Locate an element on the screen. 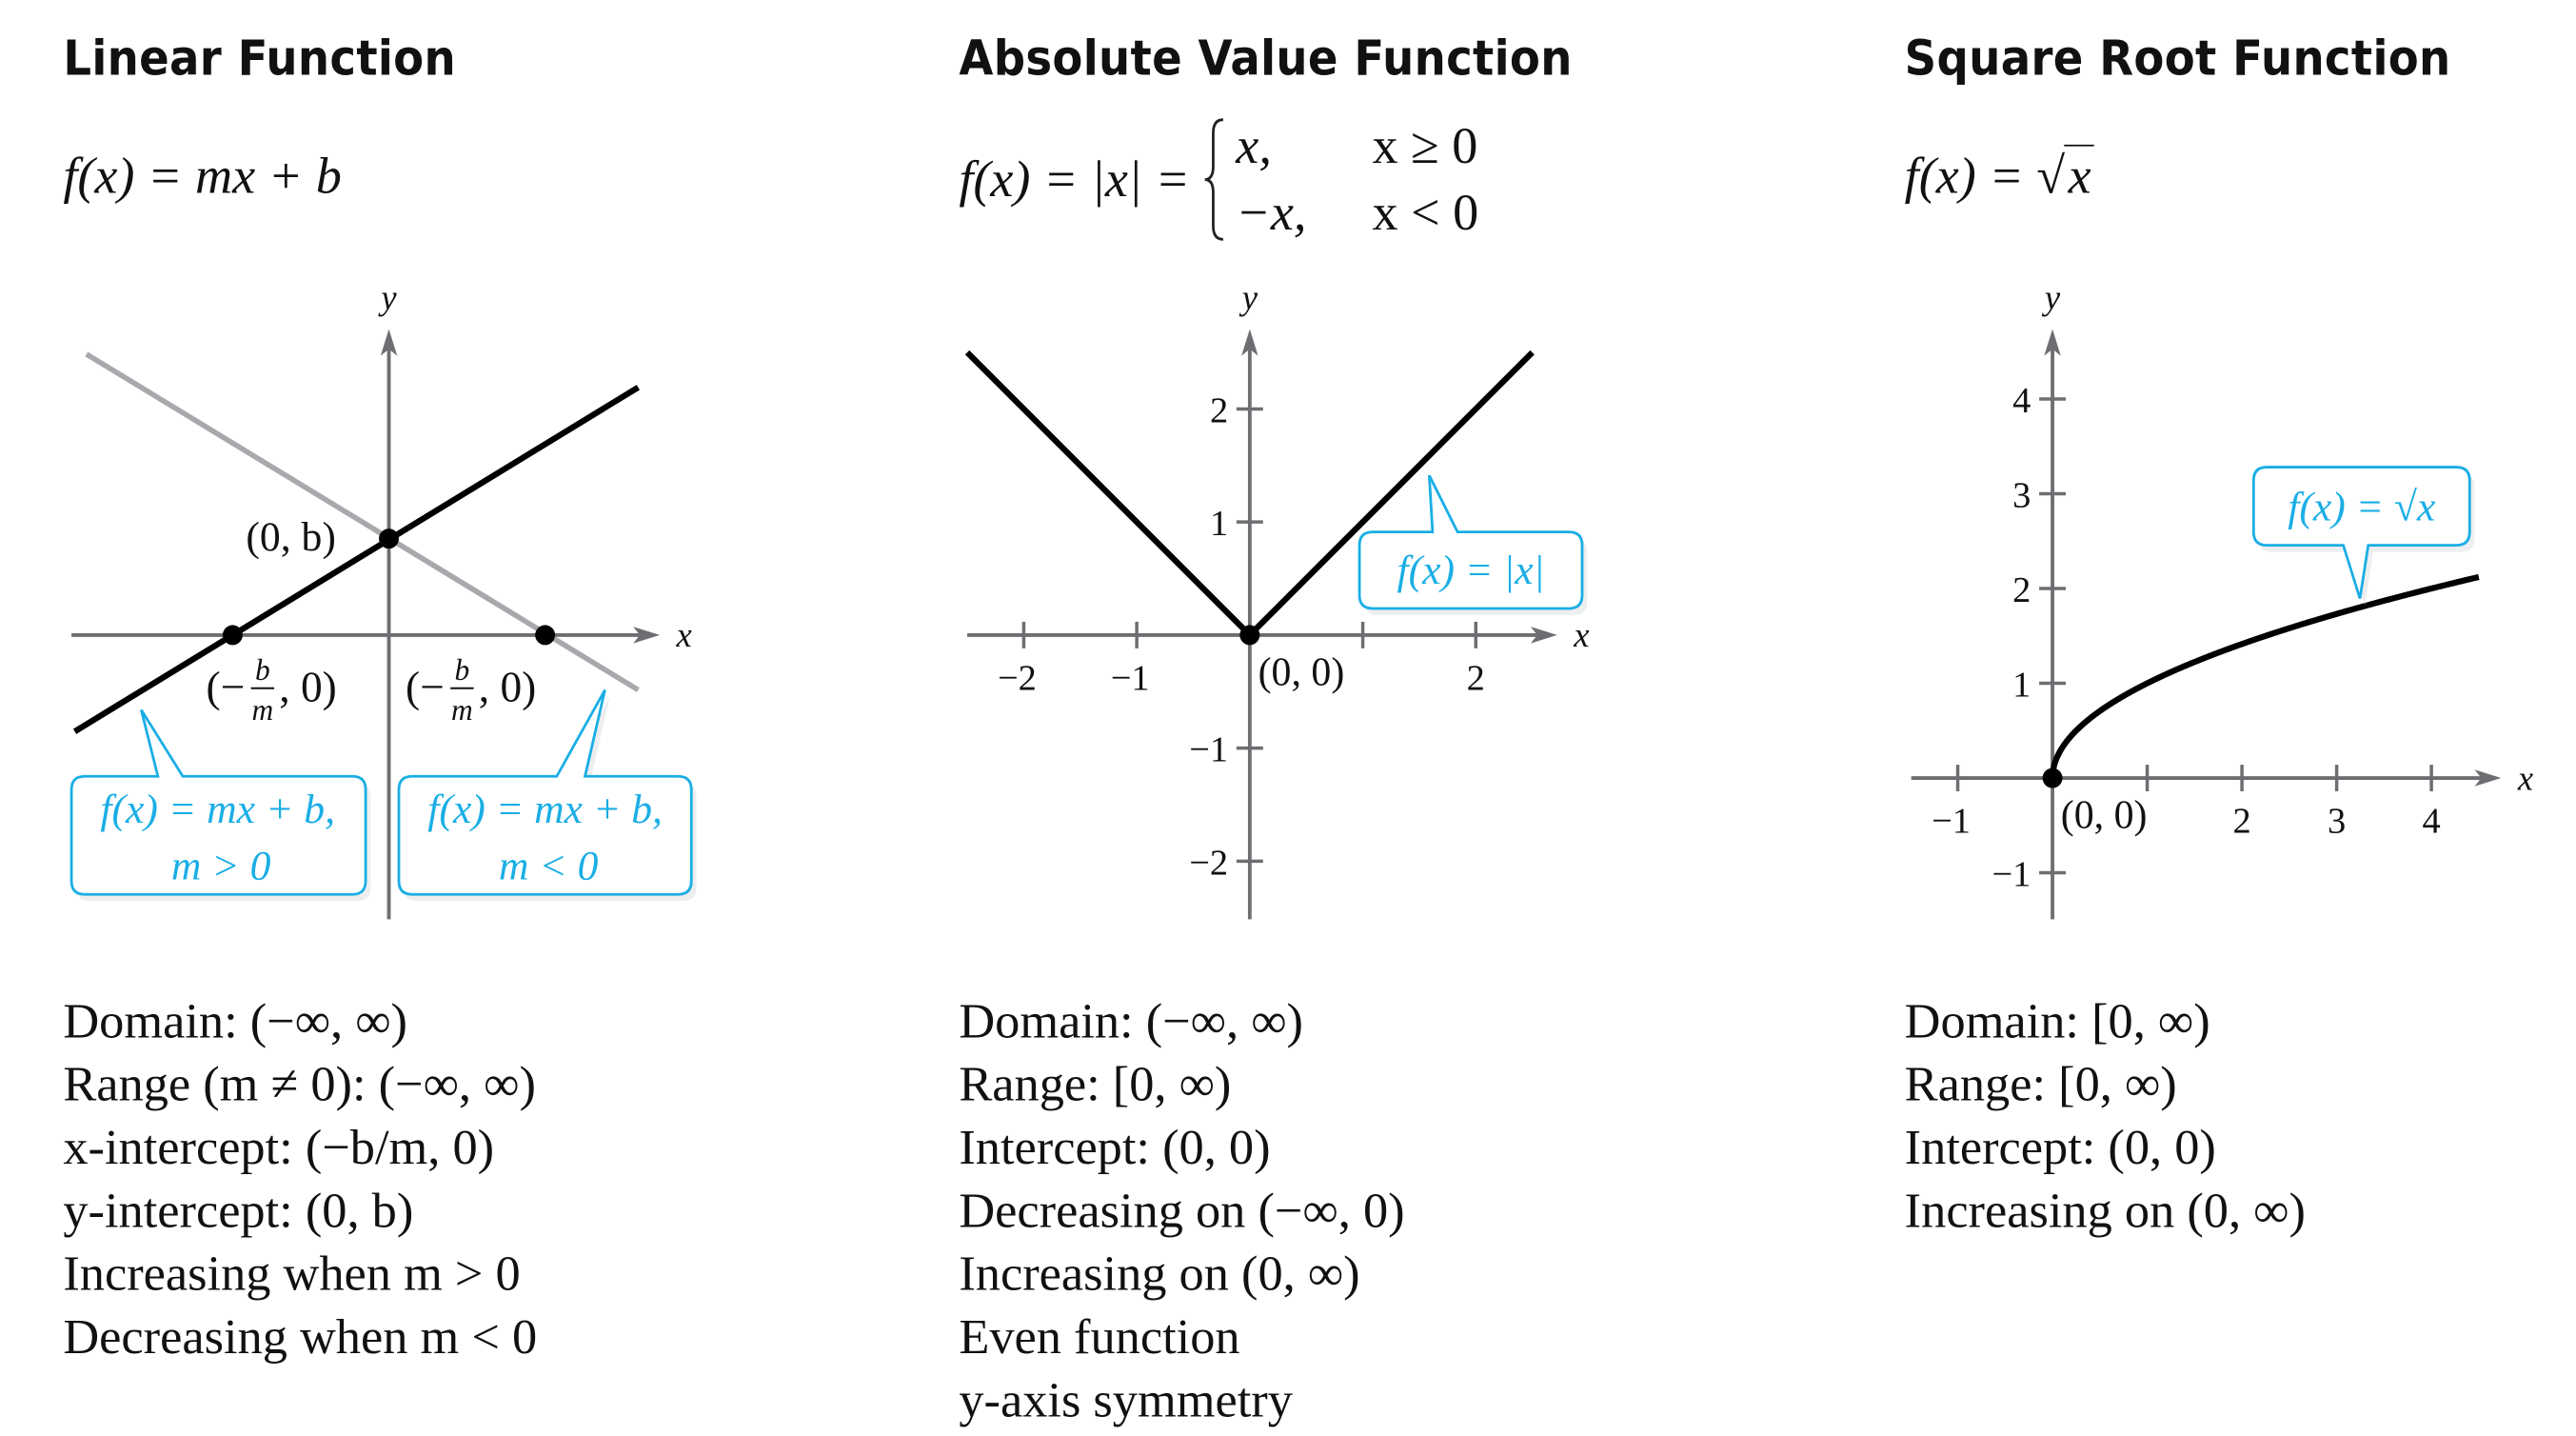  callout-text: m < 0 is located at coordinates (549, 866).